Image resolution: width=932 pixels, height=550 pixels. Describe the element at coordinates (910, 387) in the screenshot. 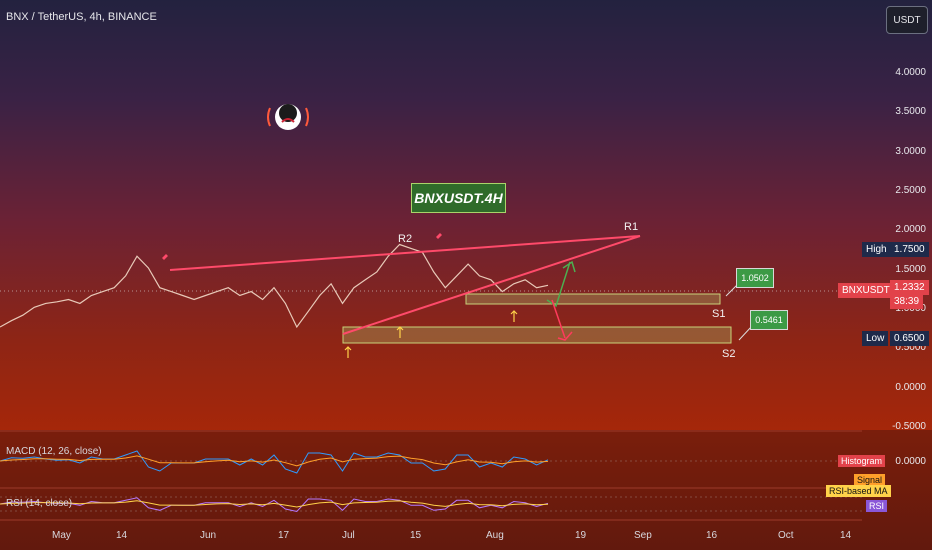

I see `y-tick-label: 0.0000` at that location.